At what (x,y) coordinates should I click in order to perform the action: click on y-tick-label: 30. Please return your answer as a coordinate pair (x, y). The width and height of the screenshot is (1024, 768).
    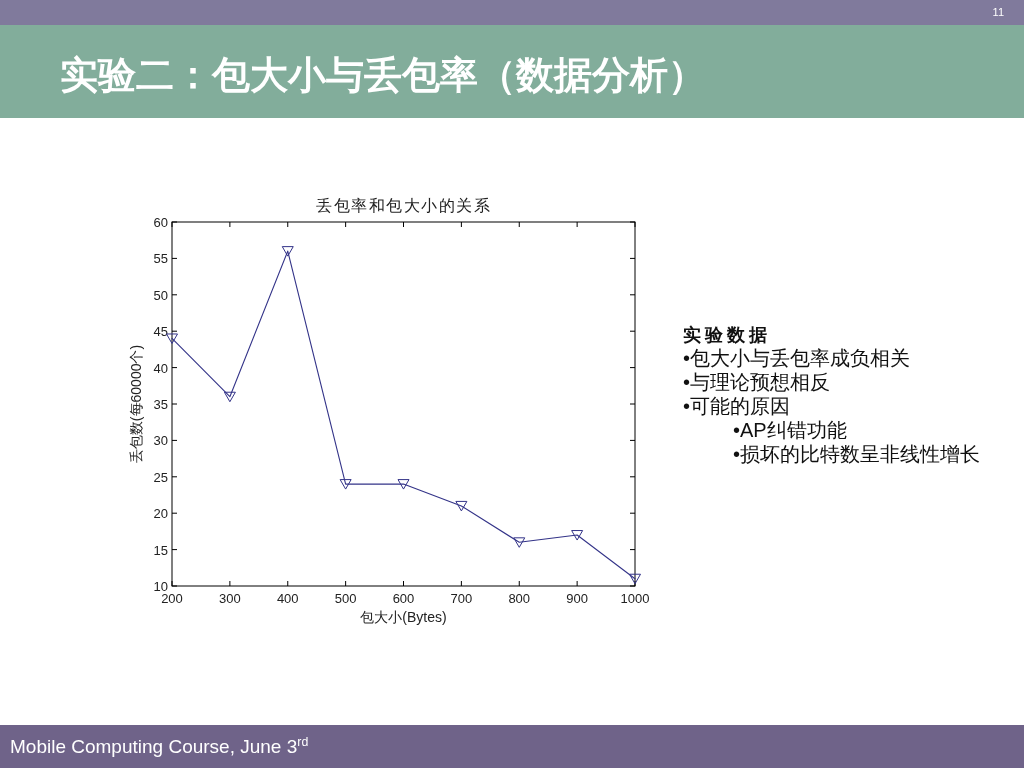
    Looking at the image, I should click on (160, 441).